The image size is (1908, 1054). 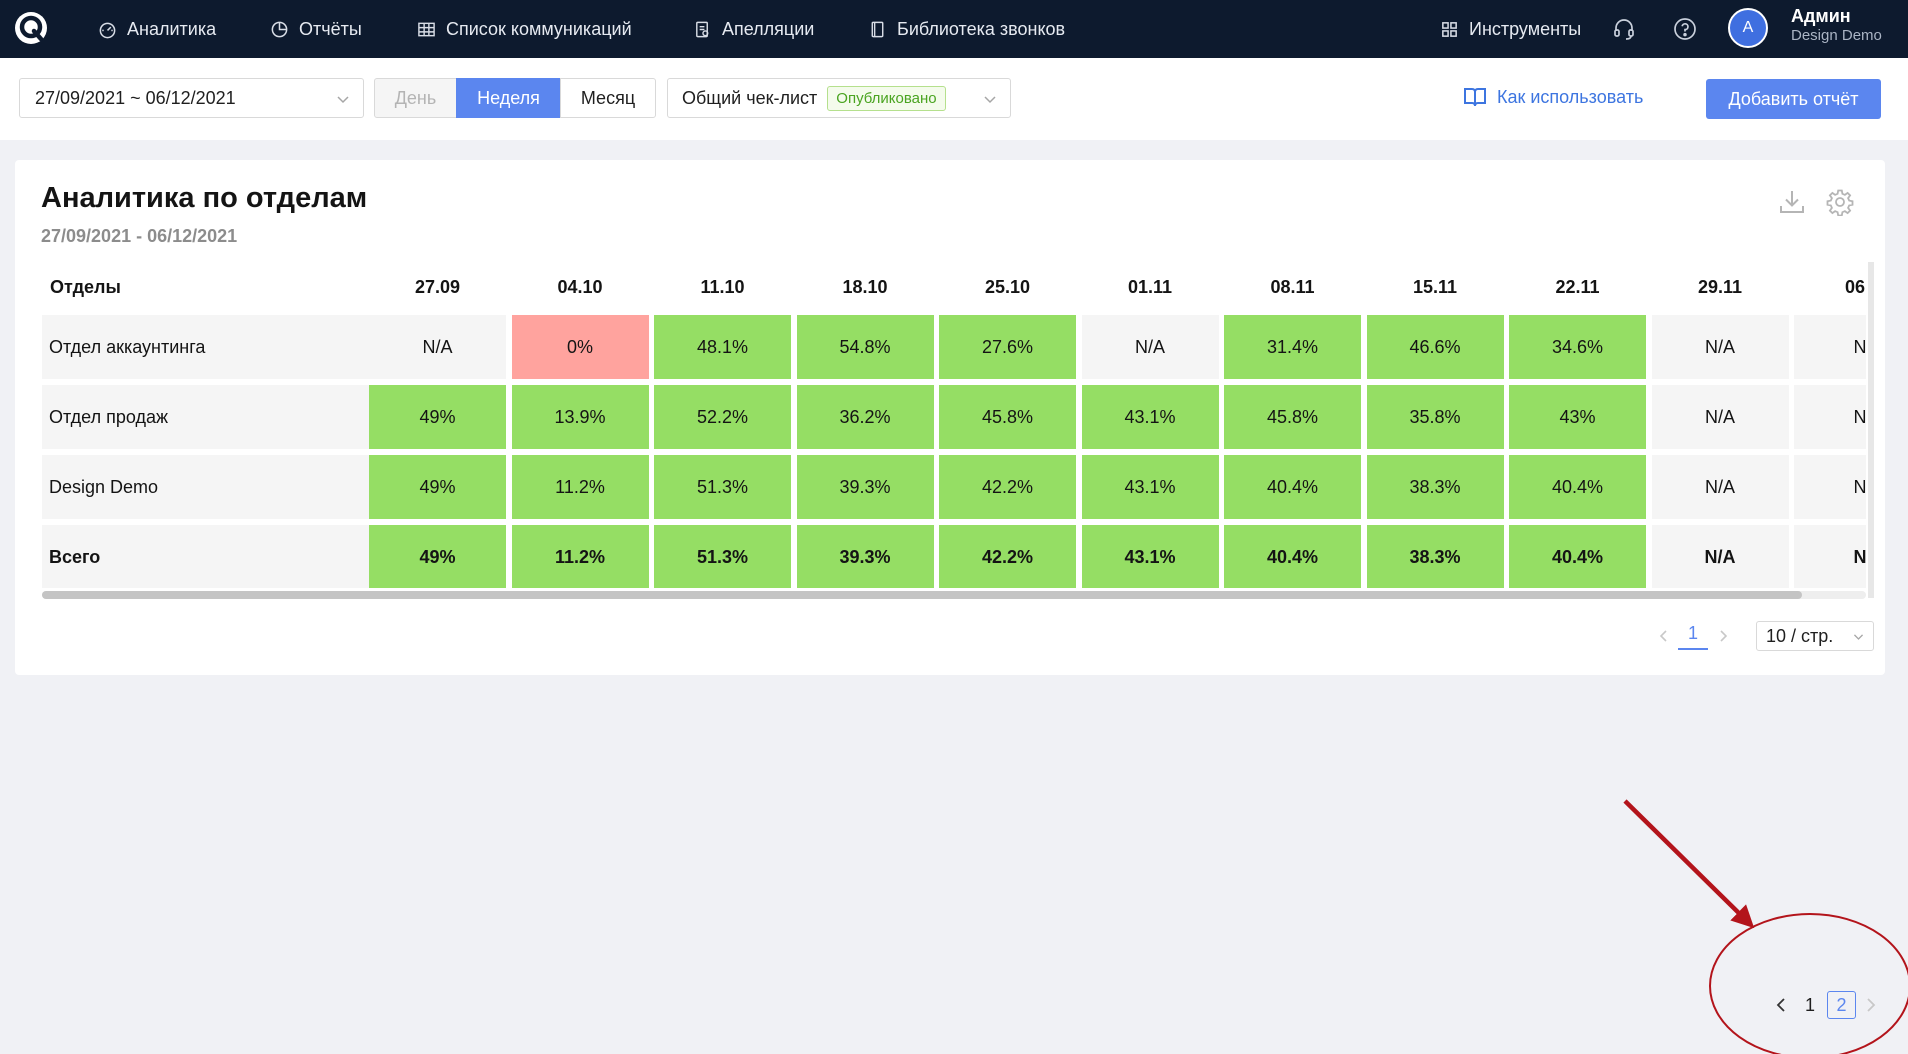 What do you see at coordinates (1577, 417) in the screenshot?
I see `score-cell: 43%` at bounding box center [1577, 417].